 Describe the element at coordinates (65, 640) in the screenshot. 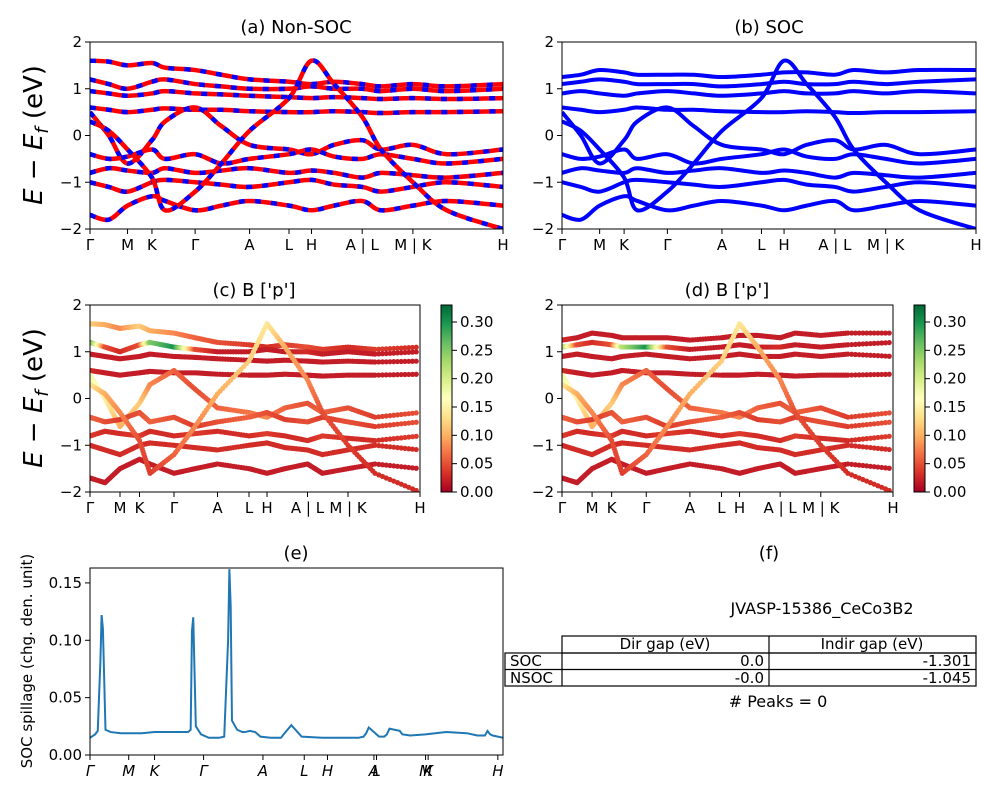

I see `y-tick-label: 0.10` at that location.